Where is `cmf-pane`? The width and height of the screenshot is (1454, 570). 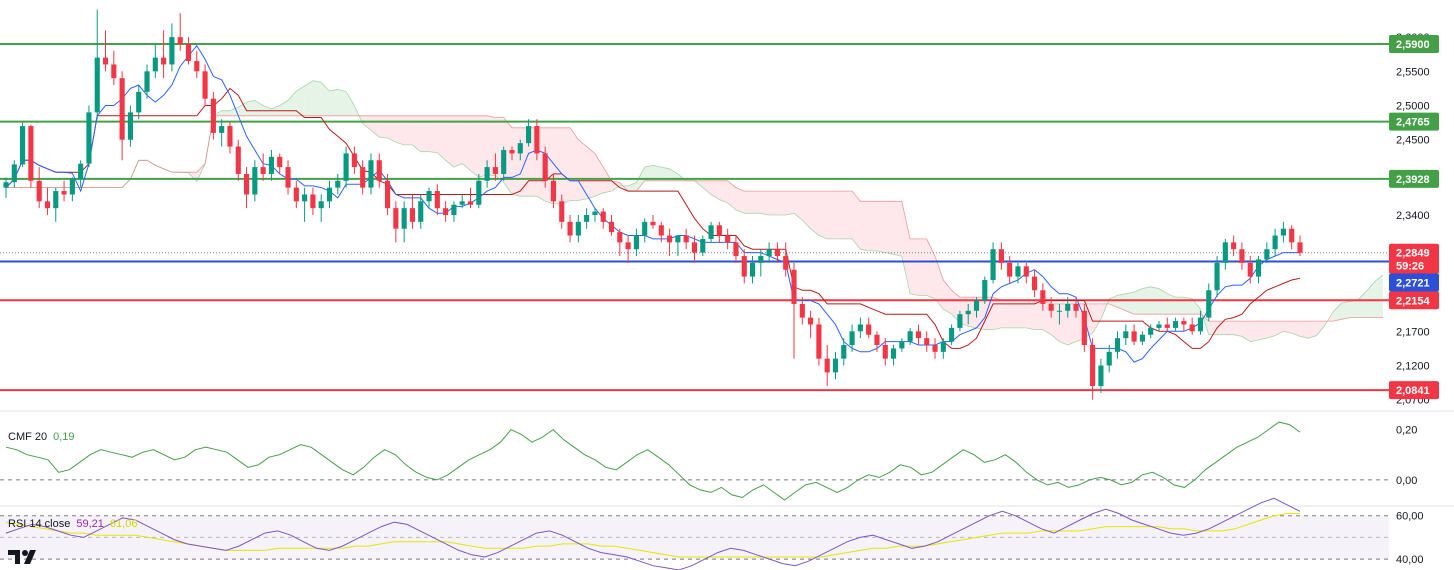 cmf-pane is located at coordinates (694, 461).